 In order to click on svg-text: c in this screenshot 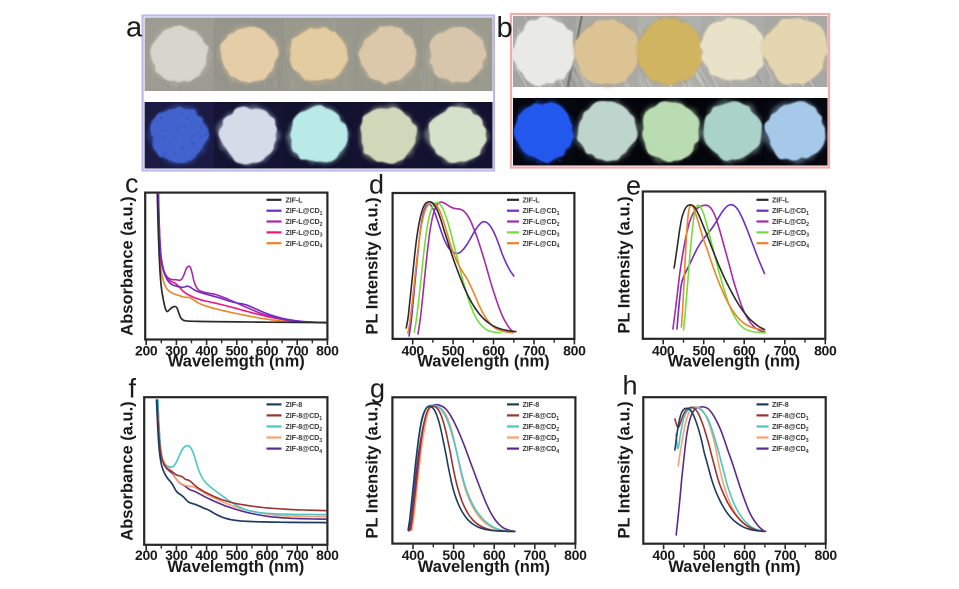, I will do `click(132, 184)`.